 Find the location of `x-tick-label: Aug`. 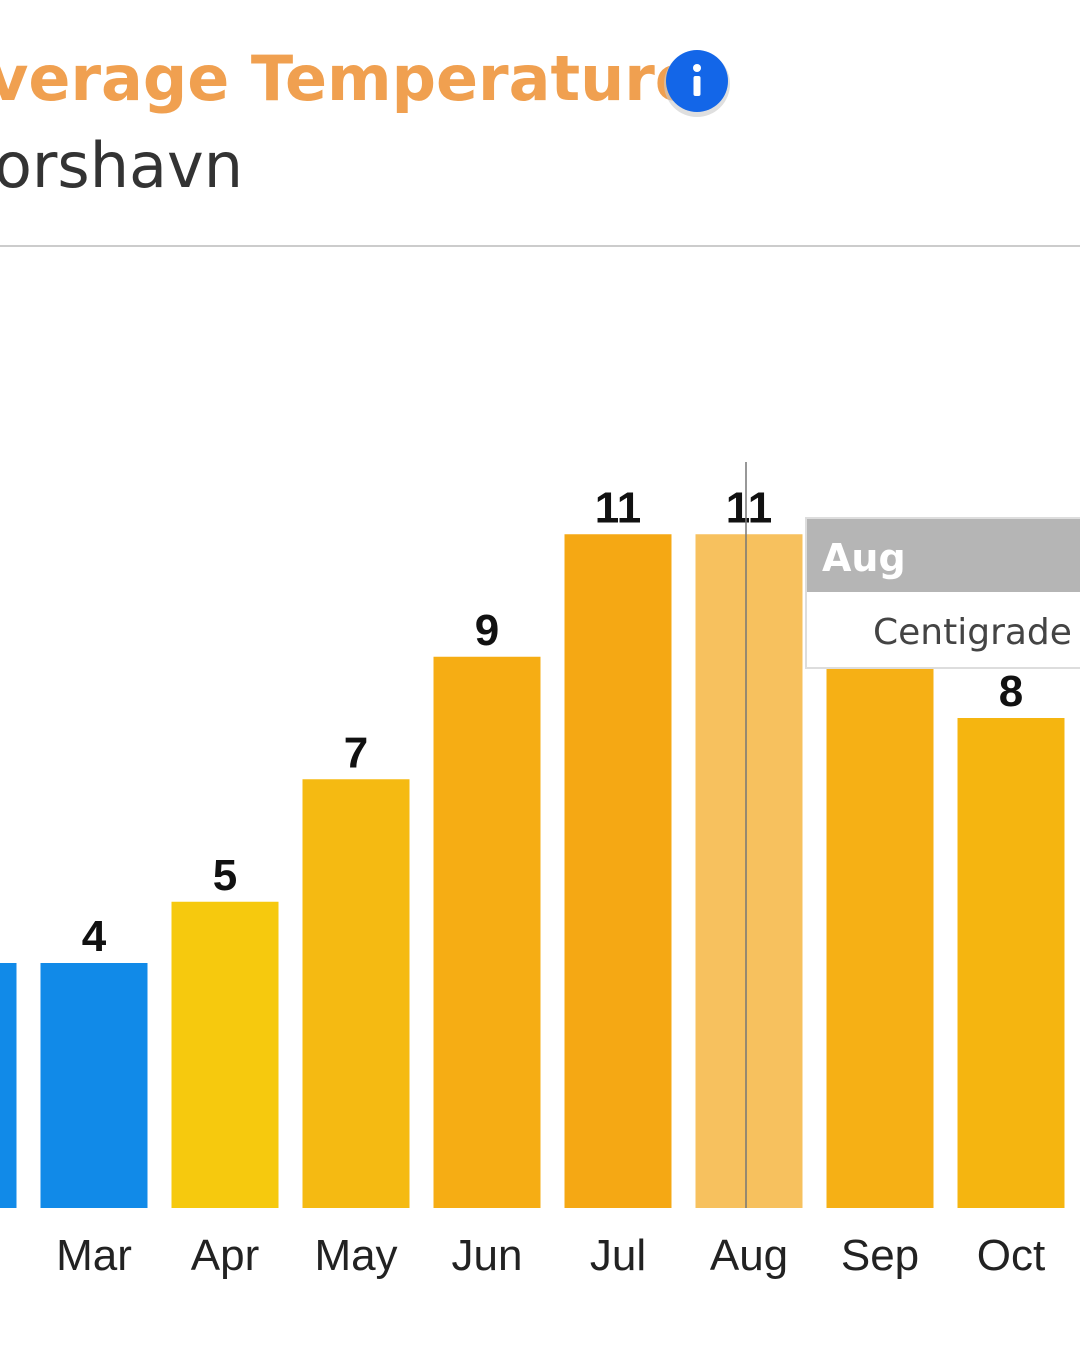

x-tick-label: Aug is located at coordinates (749, 1255).